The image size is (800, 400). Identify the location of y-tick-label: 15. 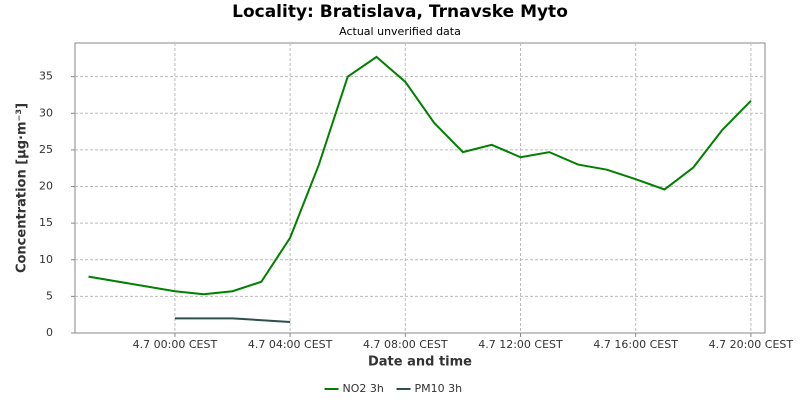
(46, 222).